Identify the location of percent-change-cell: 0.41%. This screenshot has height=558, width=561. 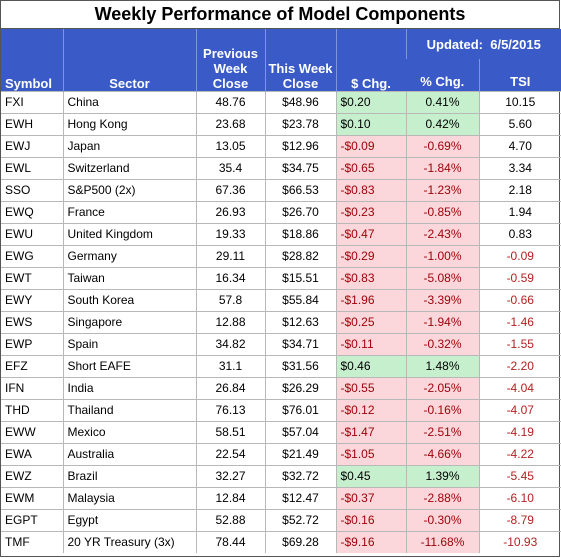
(442, 102).